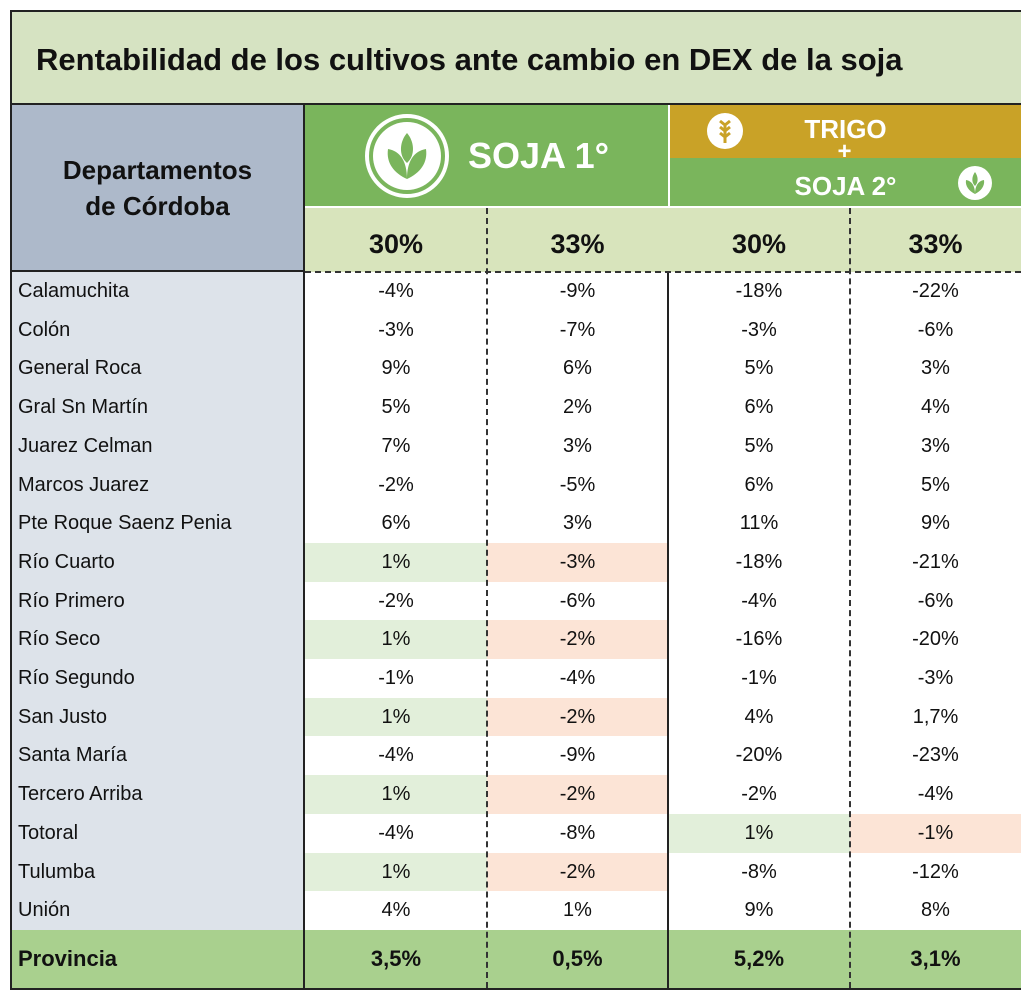 This screenshot has height=990, width=1021. Describe the element at coordinates (157, 872) in the screenshot. I see `row-label: Tulumba` at that location.